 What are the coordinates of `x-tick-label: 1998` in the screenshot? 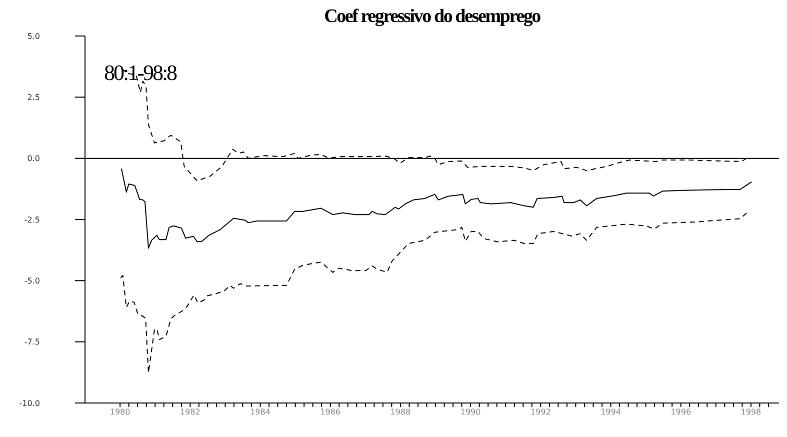 It's located at (751, 412).